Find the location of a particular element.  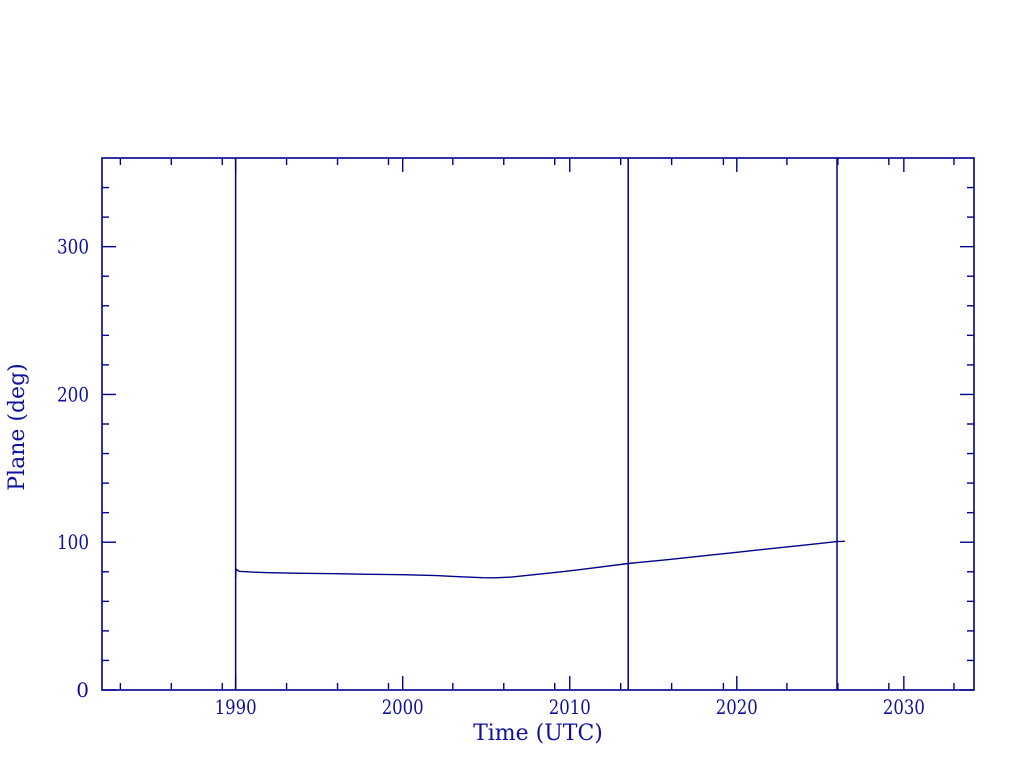

data-curve is located at coordinates (540, 559).